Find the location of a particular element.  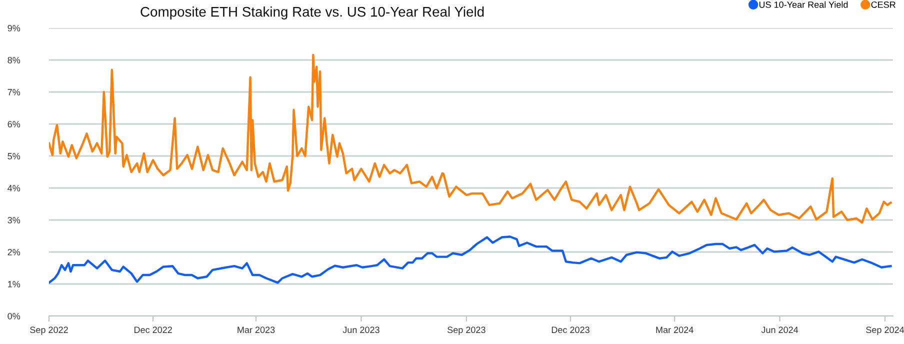

x-tick-label: Dec 2022 is located at coordinates (153, 330).